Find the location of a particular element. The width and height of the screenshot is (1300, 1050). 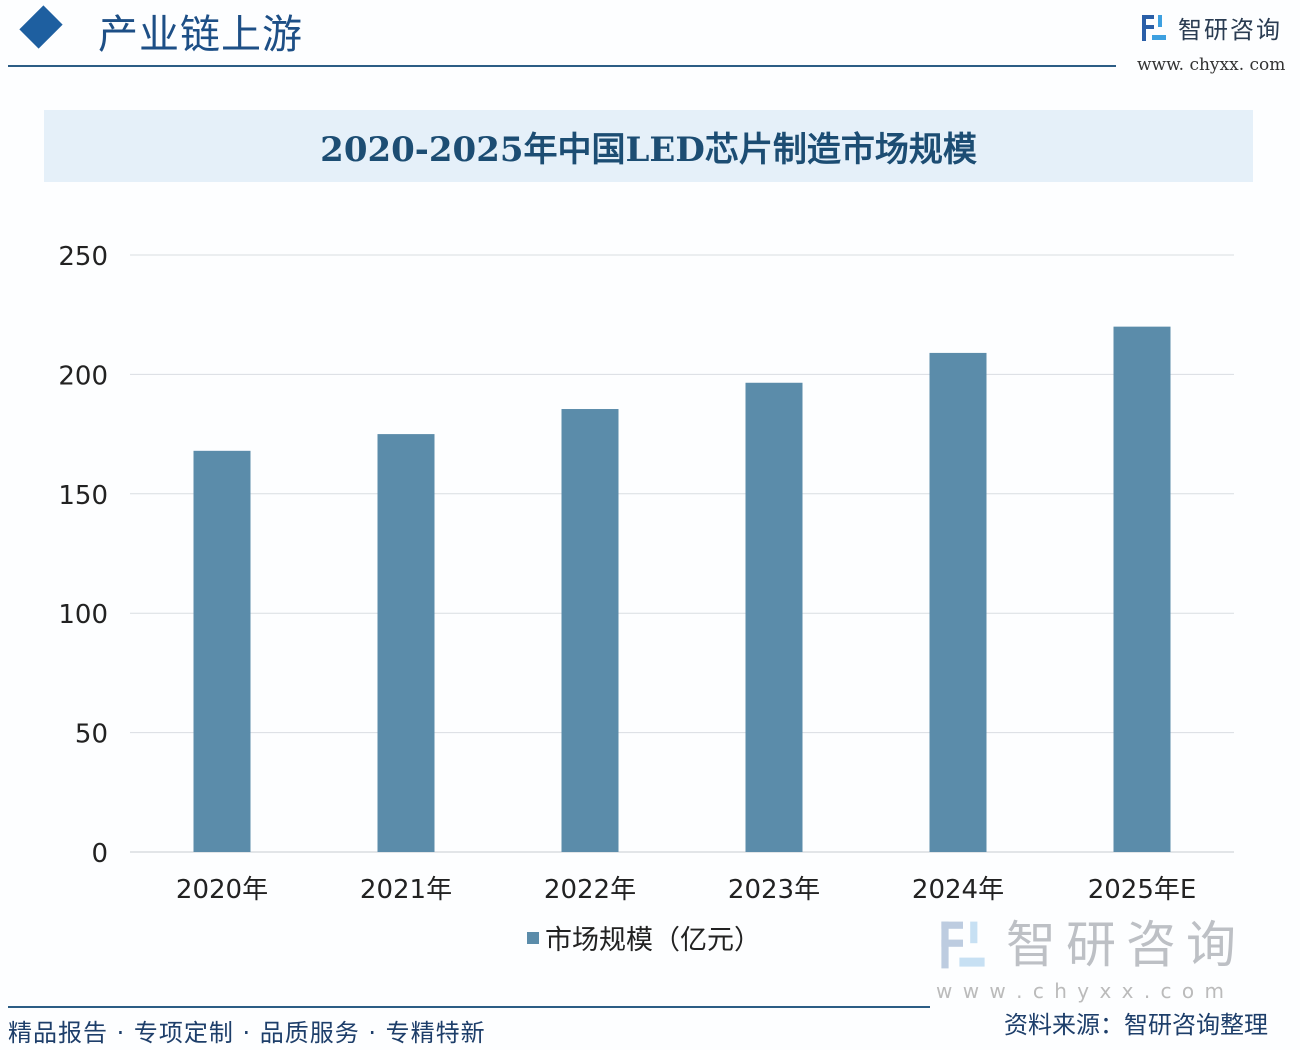

x-tick-label: 2025年E is located at coordinates (1142, 890).